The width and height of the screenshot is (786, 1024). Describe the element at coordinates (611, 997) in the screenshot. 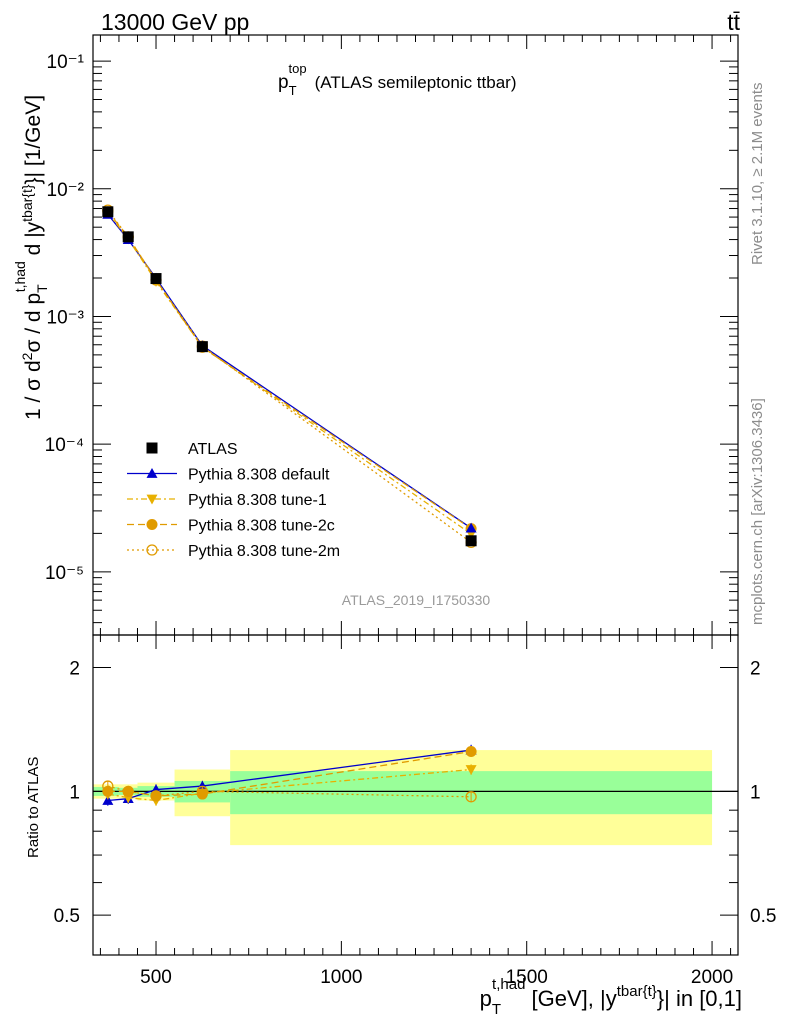

I see `xlabel: pTt,had [GeV], |ytbar{t}}| in [0,1]` at that location.